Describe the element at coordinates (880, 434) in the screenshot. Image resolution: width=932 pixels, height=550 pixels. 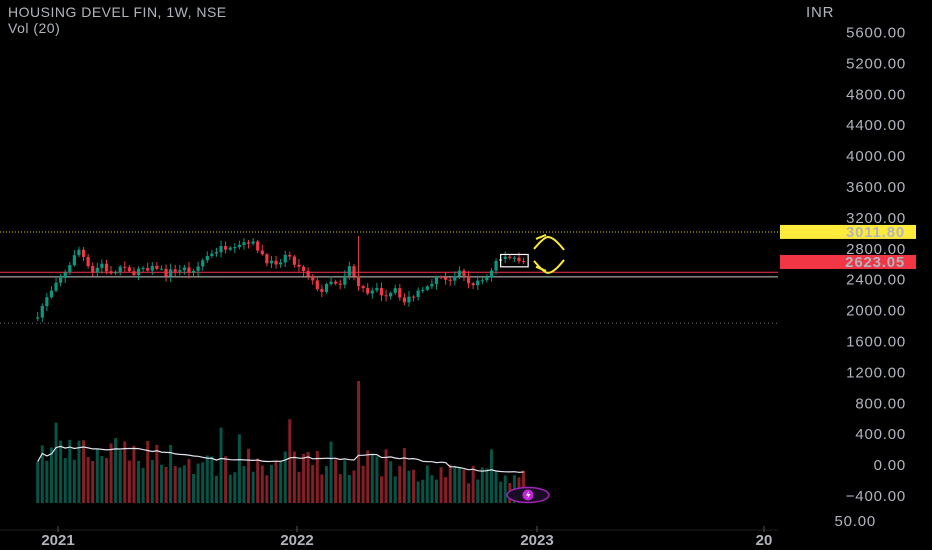
I see `price-tick-label: 400.00` at that location.